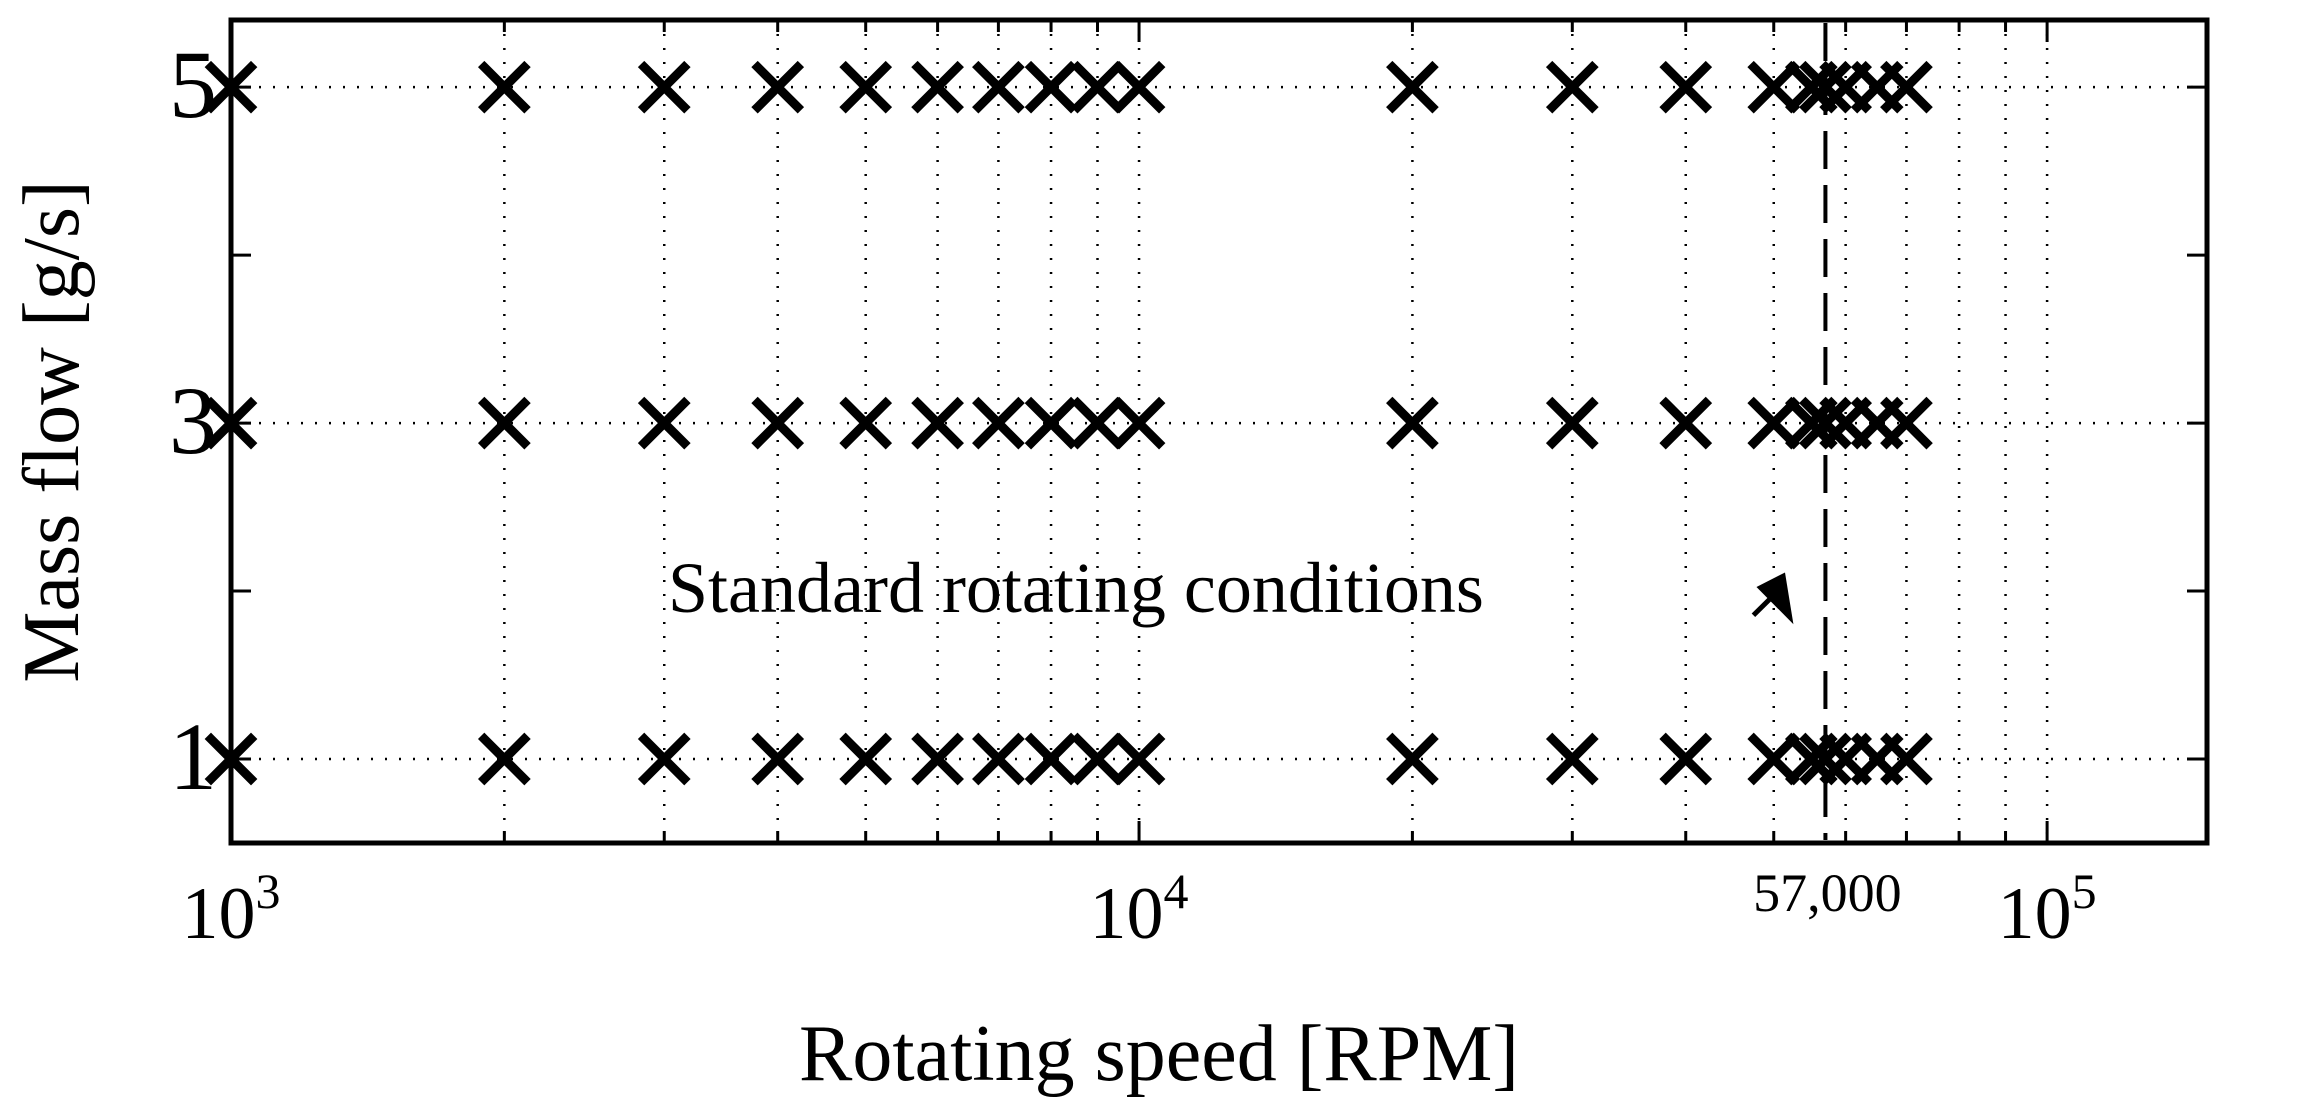 This screenshot has height=1097, width=2305. I want to click on y-tick-label: 5, so click(193, 84).